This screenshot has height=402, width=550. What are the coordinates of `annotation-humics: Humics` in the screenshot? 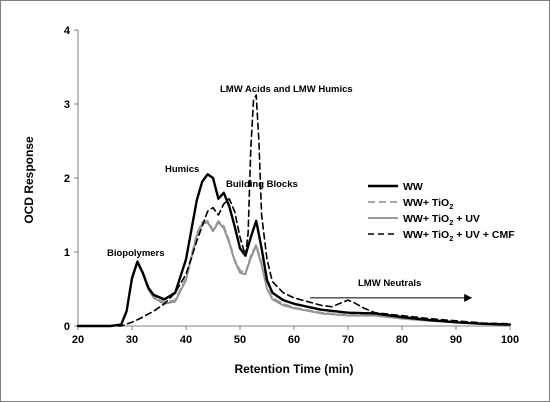 It's located at (182, 169).